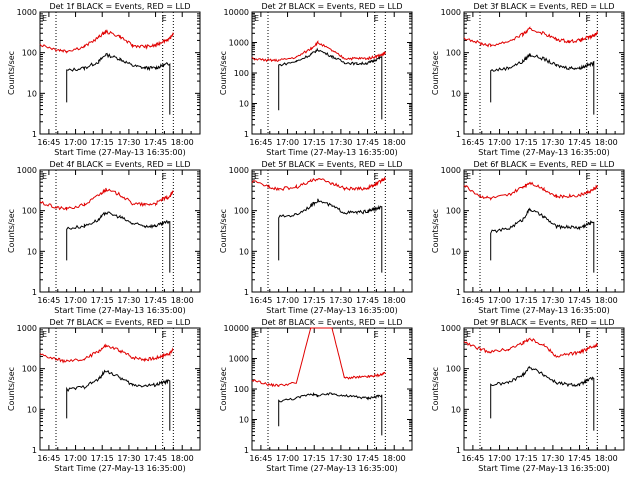 Image resolution: width=640 pixels, height=480 pixels. I want to click on panel-title: Det 5f BLACK = Events, RED = LLD, so click(331, 164).